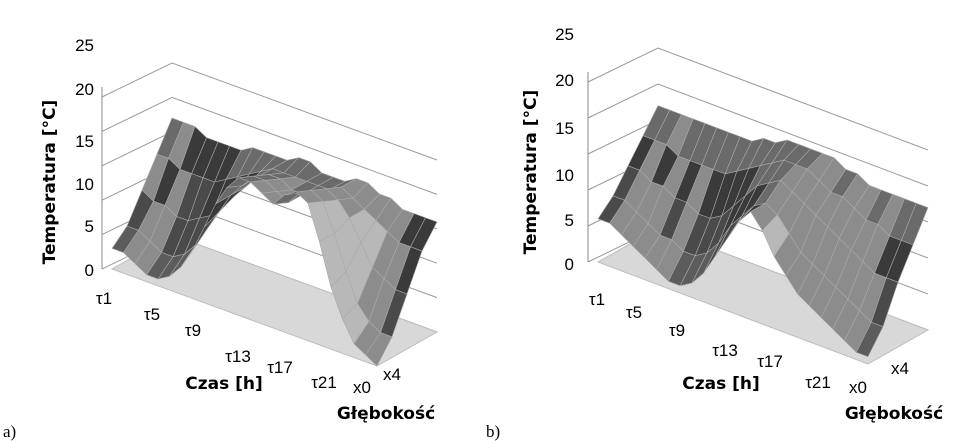 The width and height of the screenshot is (956, 441). I want to click on panel-label: a), so click(9, 431).